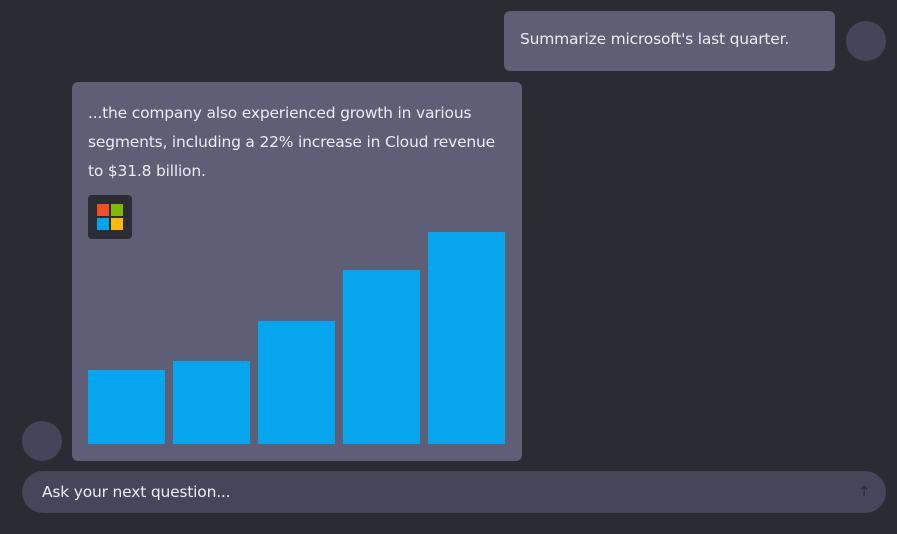 This screenshot has height=534, width=897. What do you see at coordinates (864, 492) in the screenshot?
I see `arrow-up-icon: ↑` at bounding box center [864, 492].